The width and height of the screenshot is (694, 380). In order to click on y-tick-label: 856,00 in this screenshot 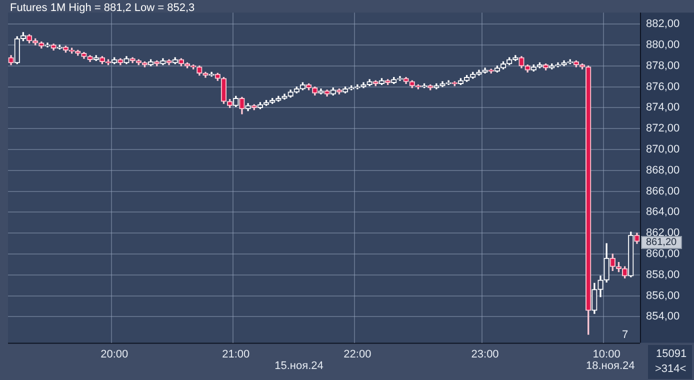, I will do `click(663, 296)`.